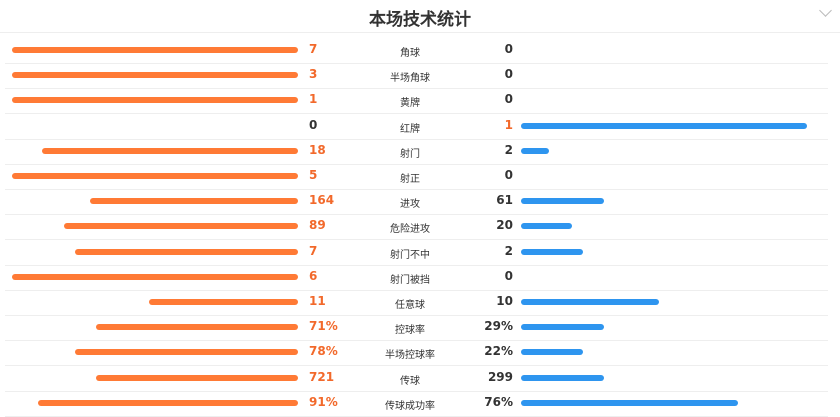 The image size is (840, 417). What do you see at coordinates (410, 331) in the screenshot?
I see `stat-label: 控球率` at bounding box center [410, 331].